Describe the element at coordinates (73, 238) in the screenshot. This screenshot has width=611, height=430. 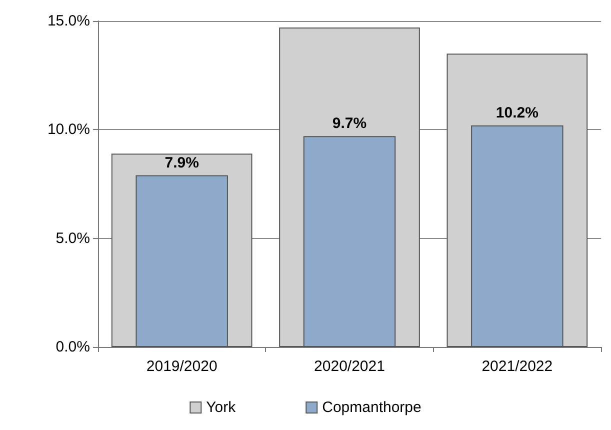
I see `y-tick-label: 5.0%` at that location.